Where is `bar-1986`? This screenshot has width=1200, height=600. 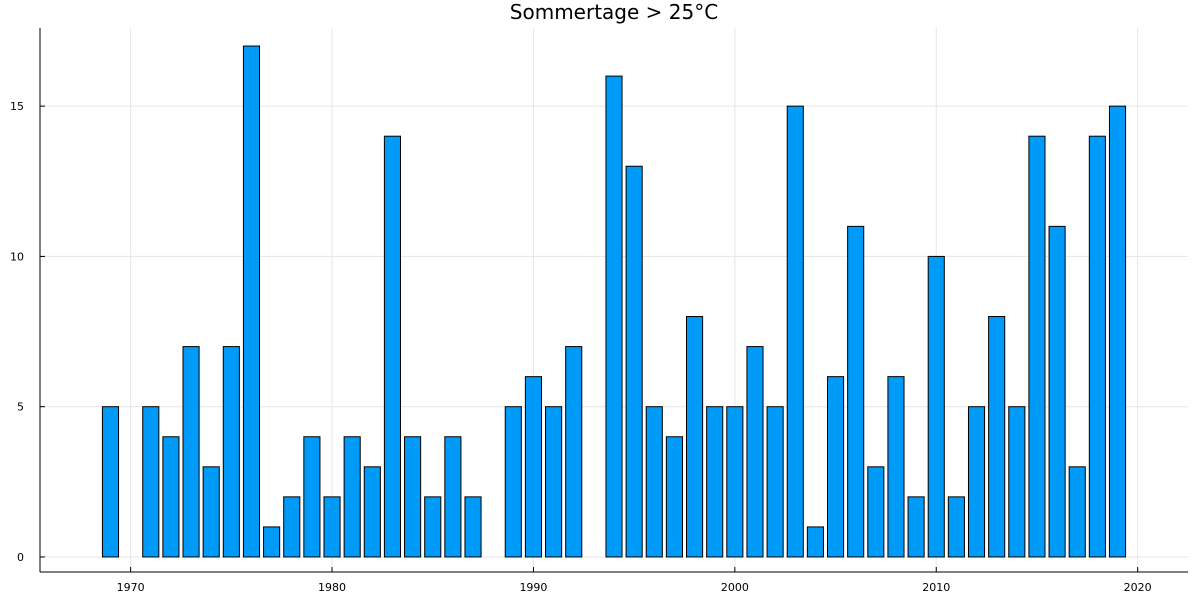 bar-1986 is located at coordinates (453, 497).